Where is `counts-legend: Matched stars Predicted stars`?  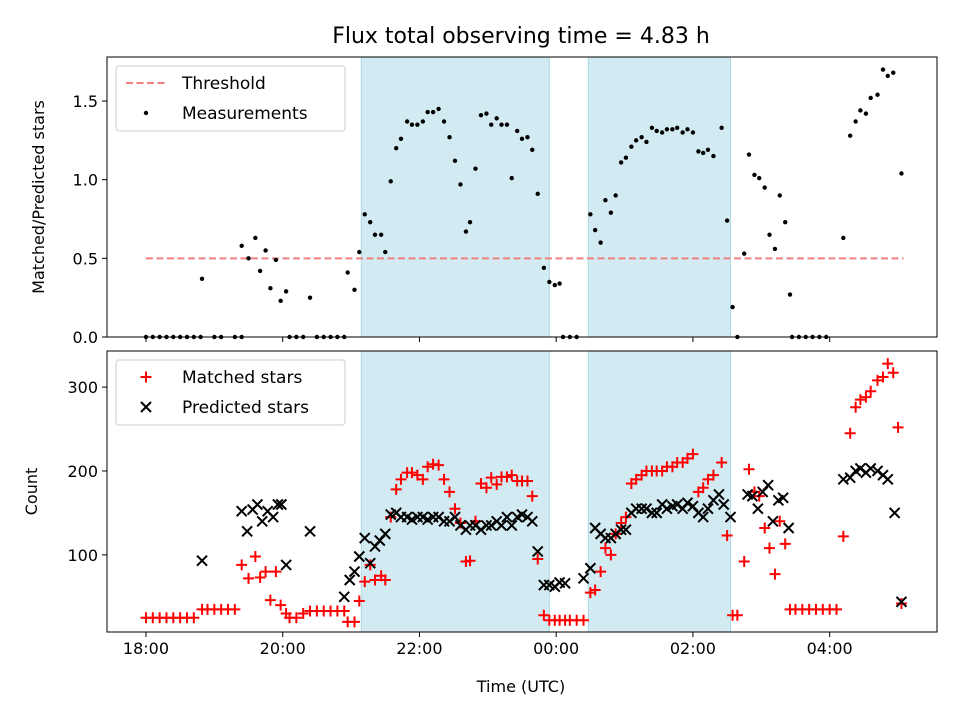 counts-legend: Matched stars Predicted stars is located at coordinates (230, 392).